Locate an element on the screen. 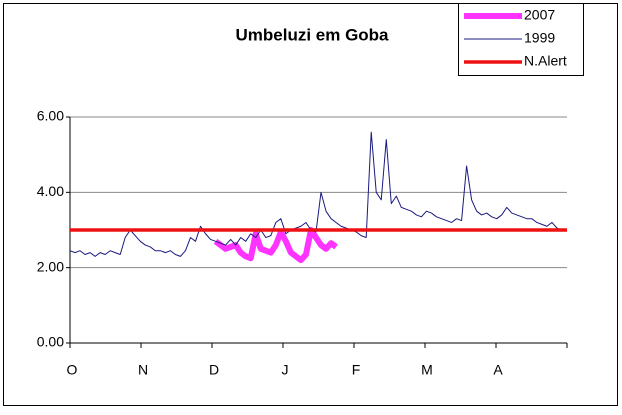  y-tick-label: 6.00 is located at coordinates (50, 116).